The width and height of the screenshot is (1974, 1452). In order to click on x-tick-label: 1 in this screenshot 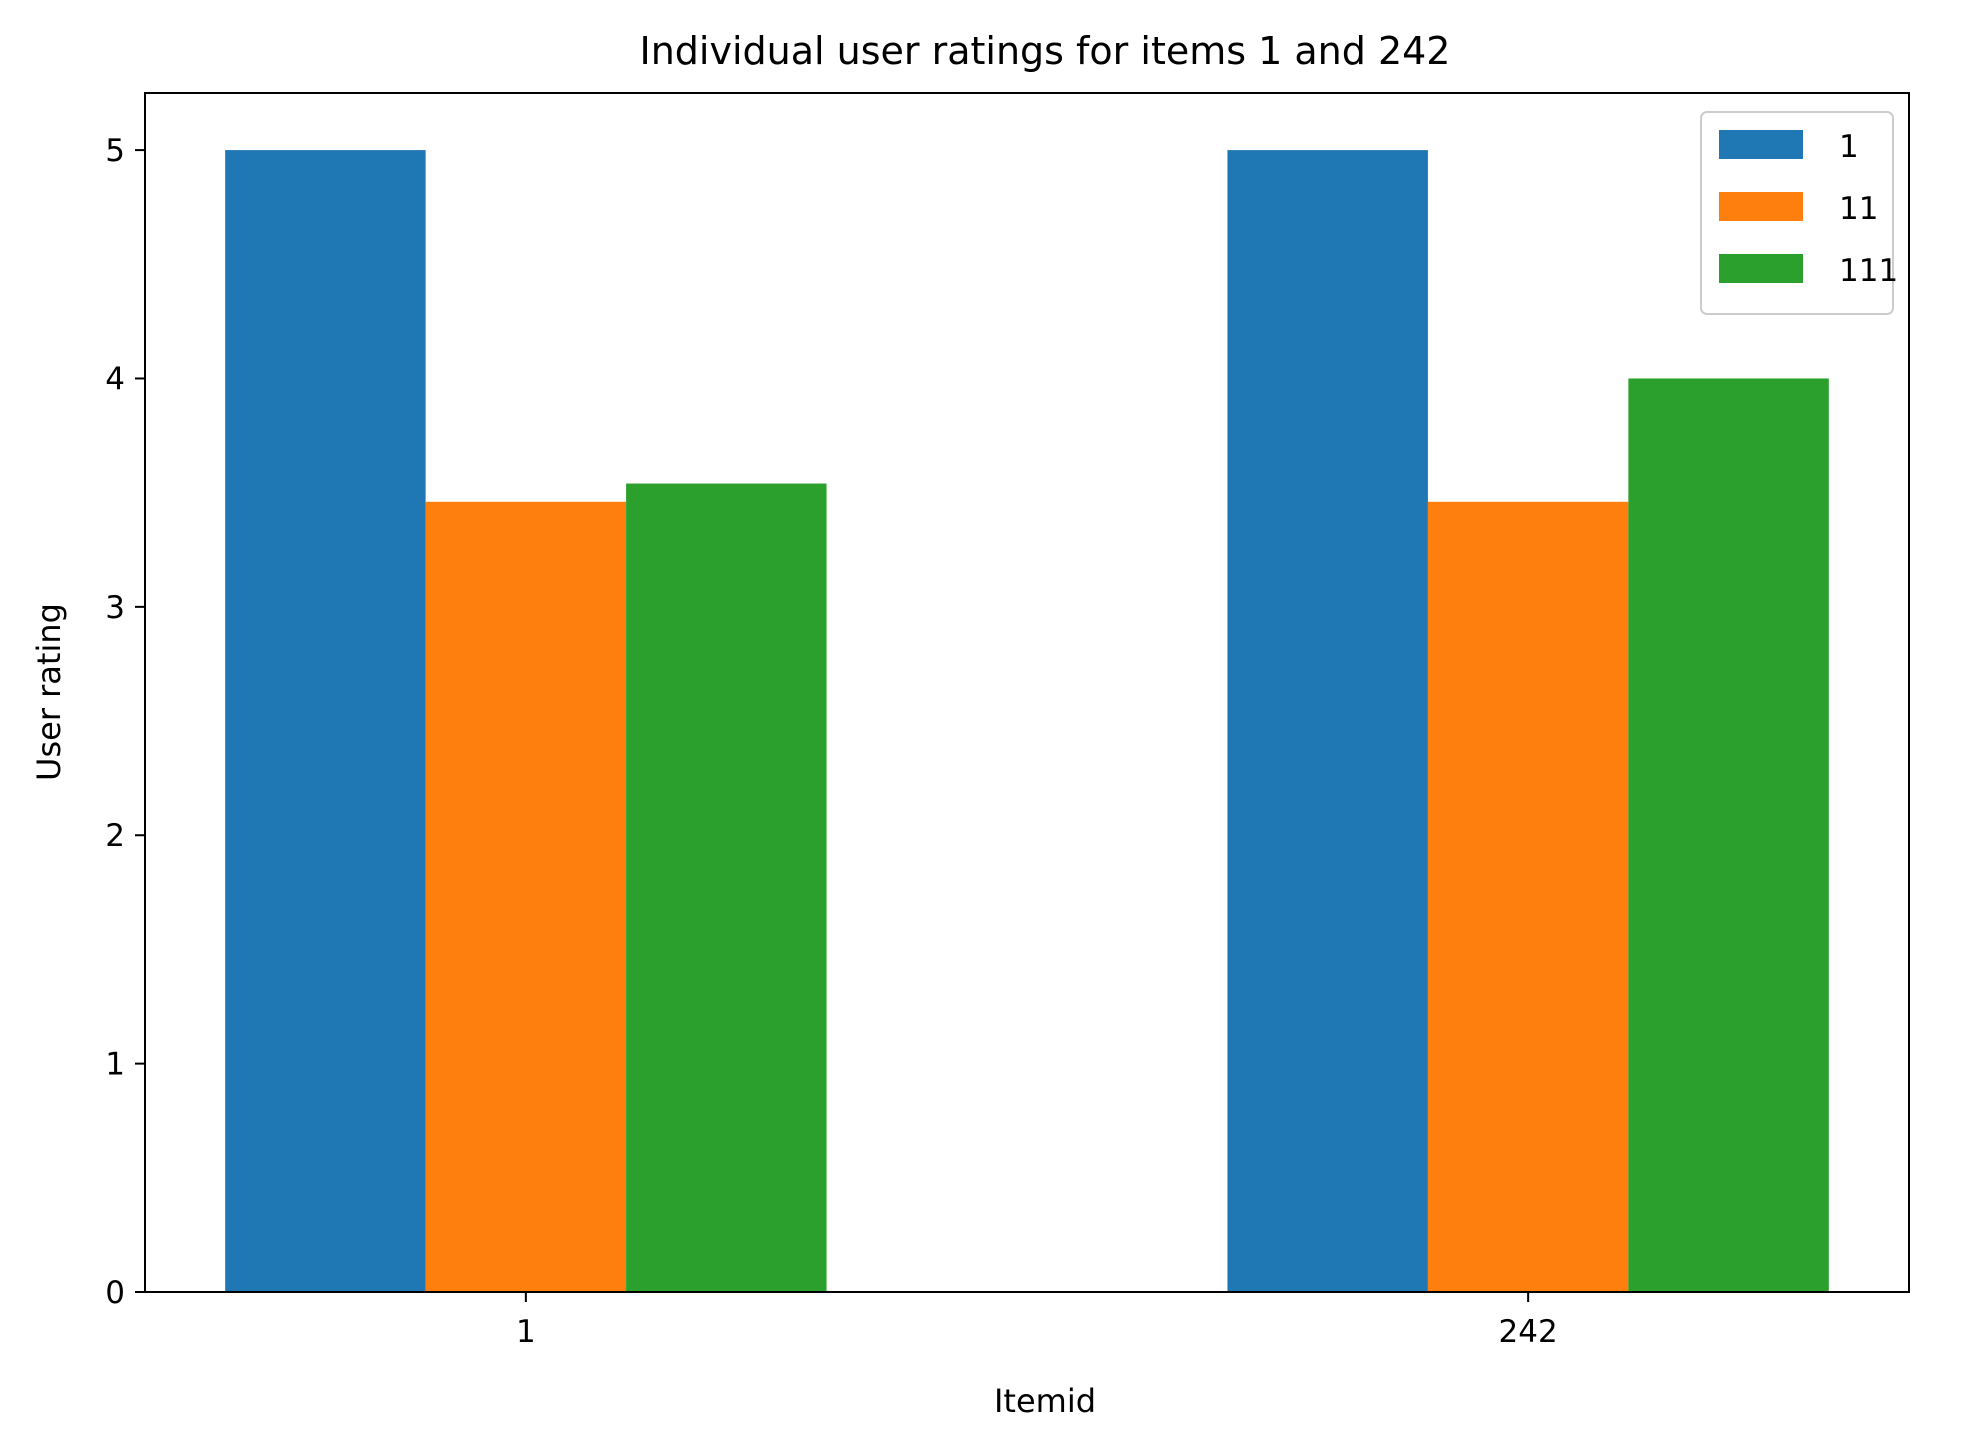, I will do `click(526, 1332)`.